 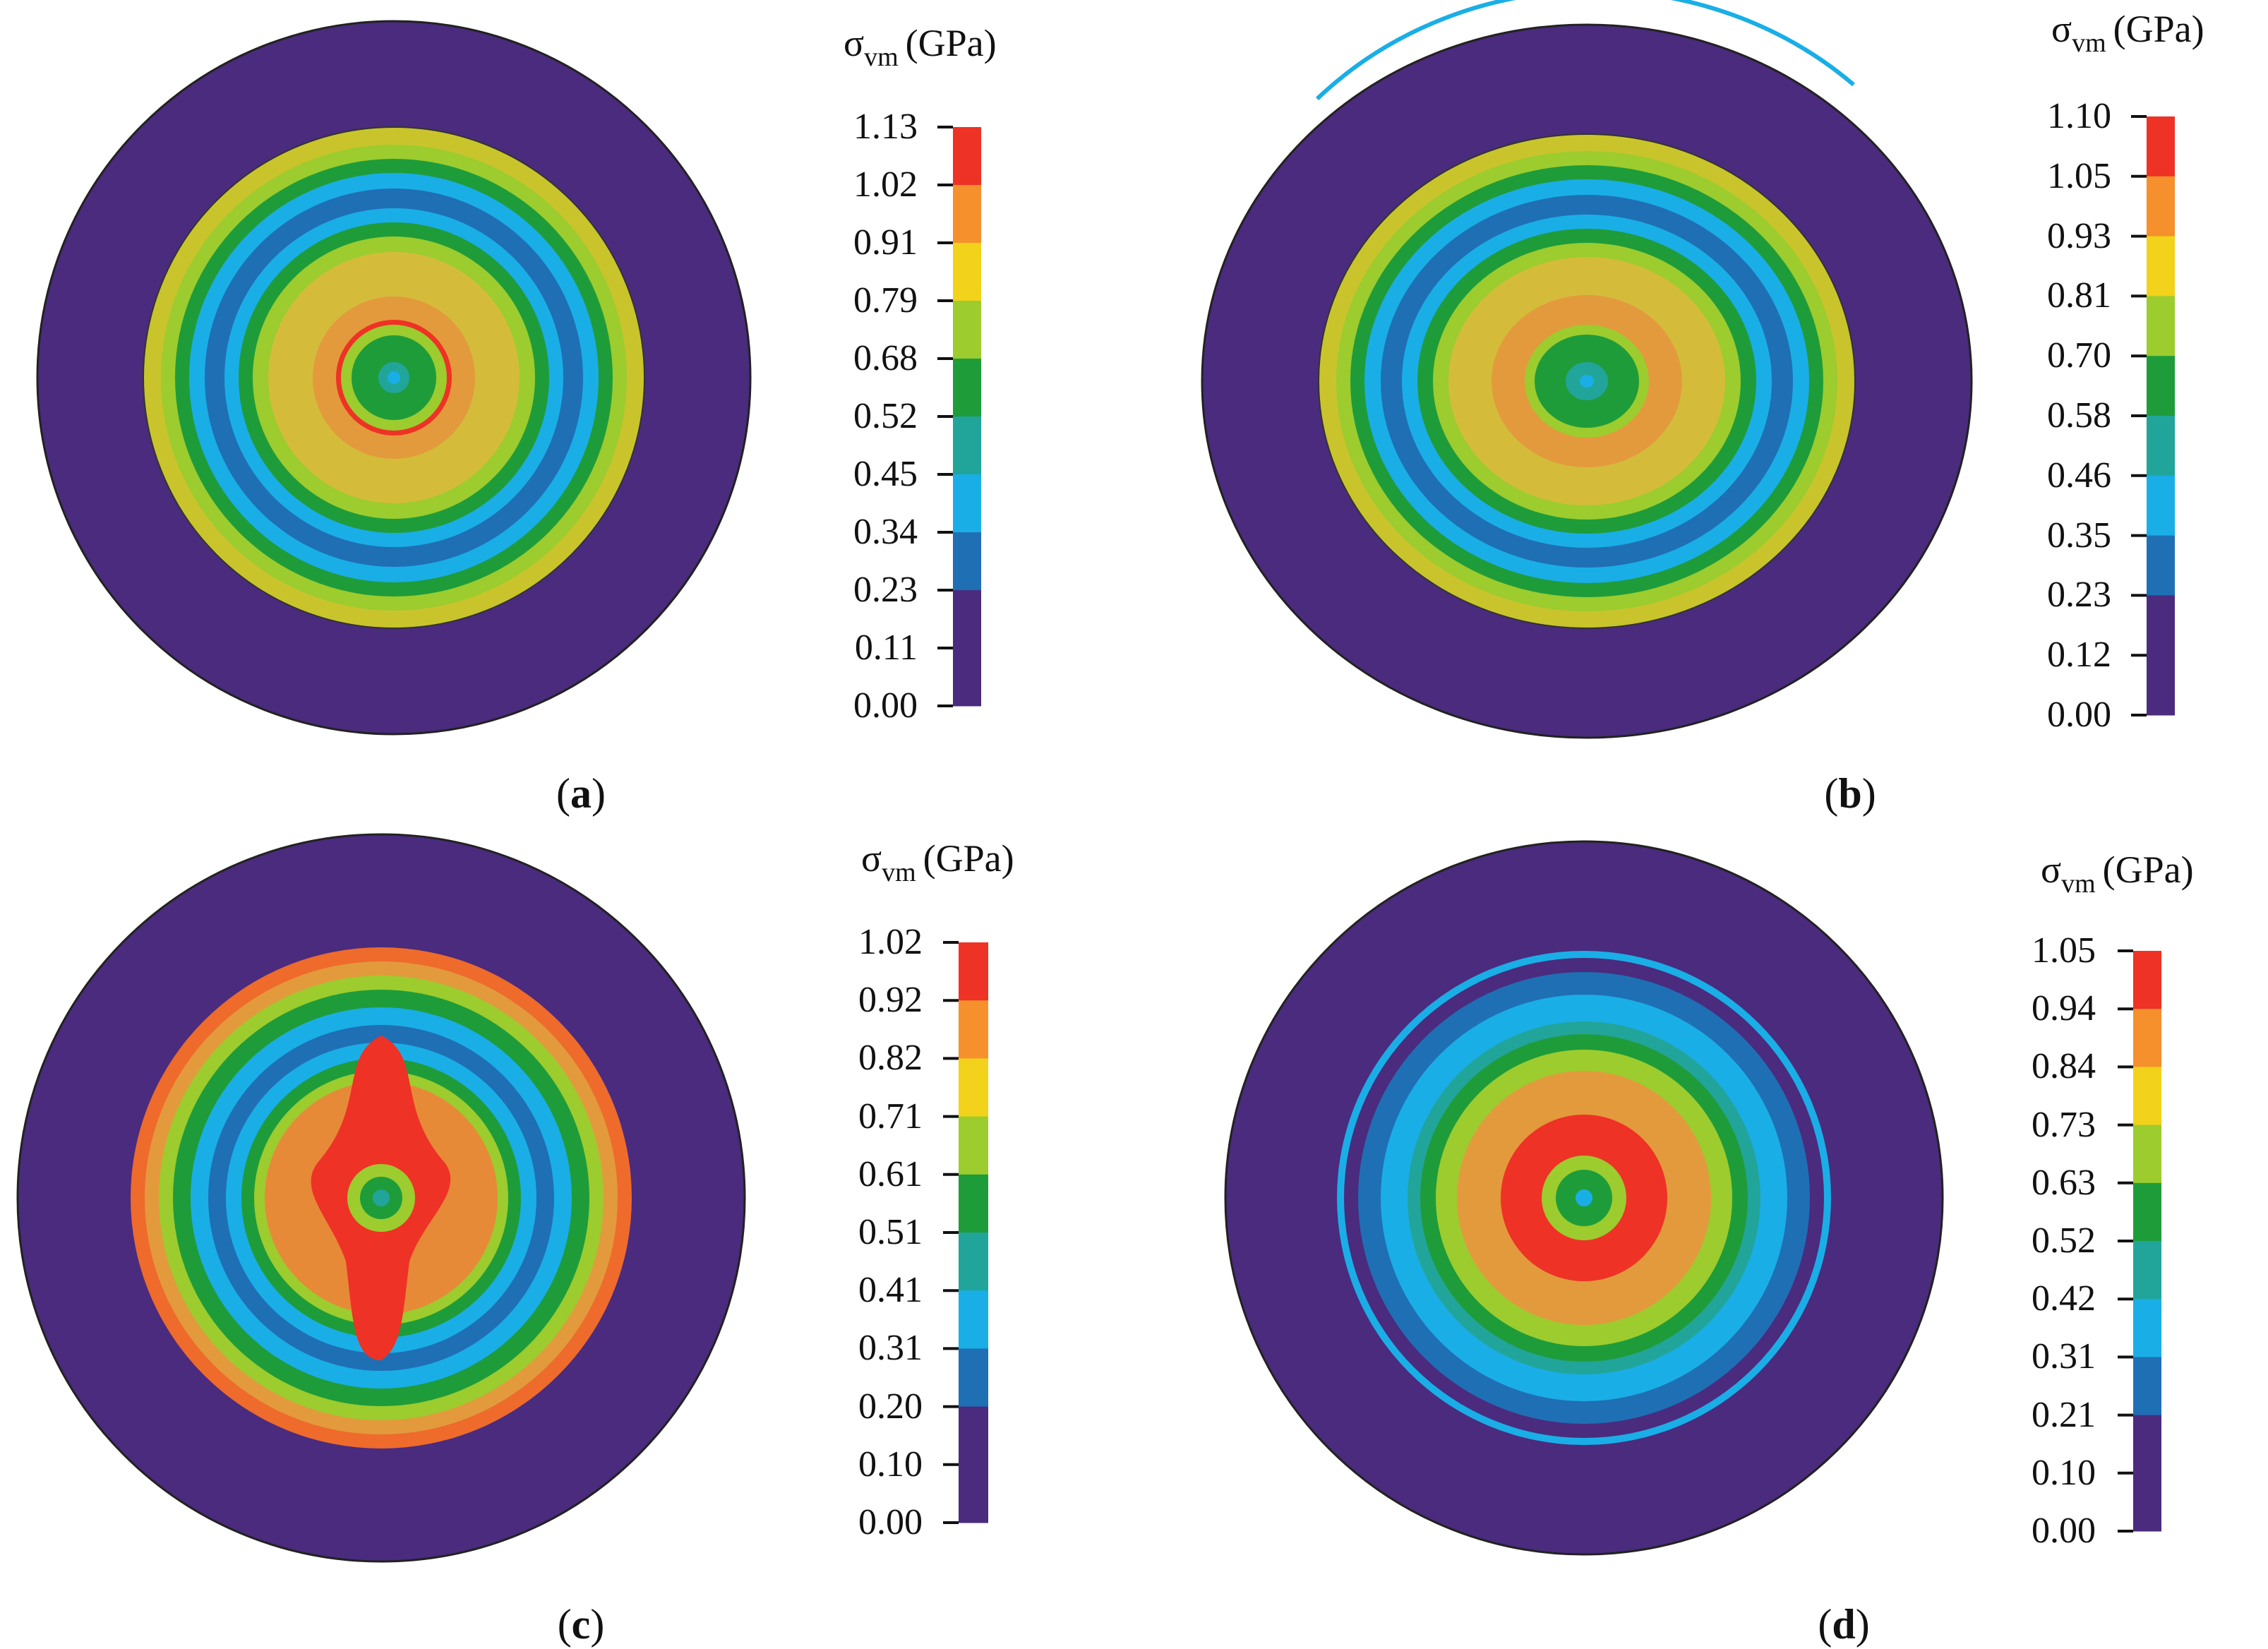 I want to click on panel-caption: (b), so click(x=1850, y=794).